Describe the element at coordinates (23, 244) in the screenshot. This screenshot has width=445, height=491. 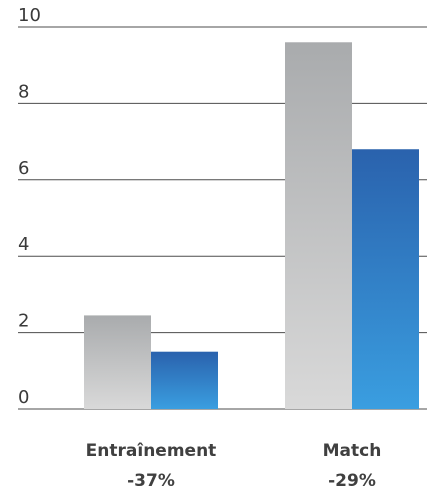
I see `y-tick-label-4: 4` at that location.